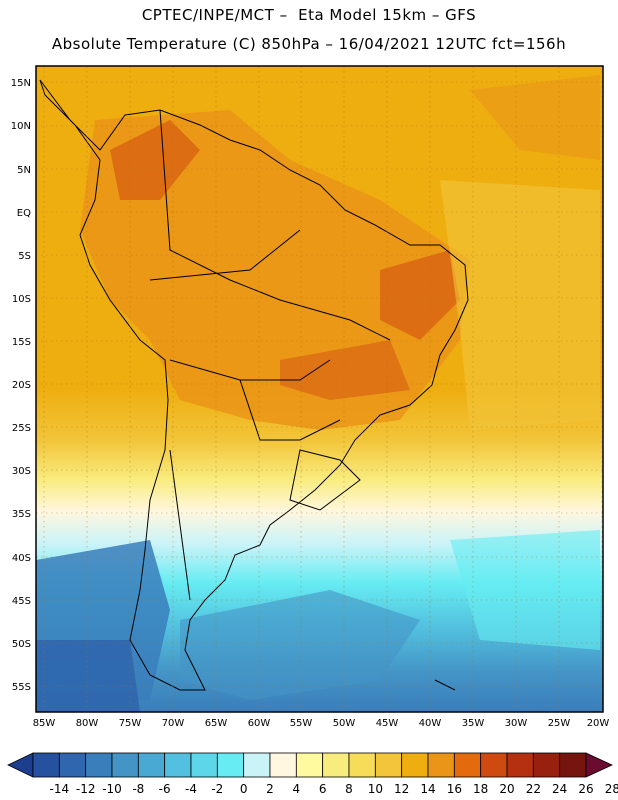  What do you see at coordinates (21, 342) in the screenshot?
I see `lat-label: 15S` at bounding box center [21, 342].